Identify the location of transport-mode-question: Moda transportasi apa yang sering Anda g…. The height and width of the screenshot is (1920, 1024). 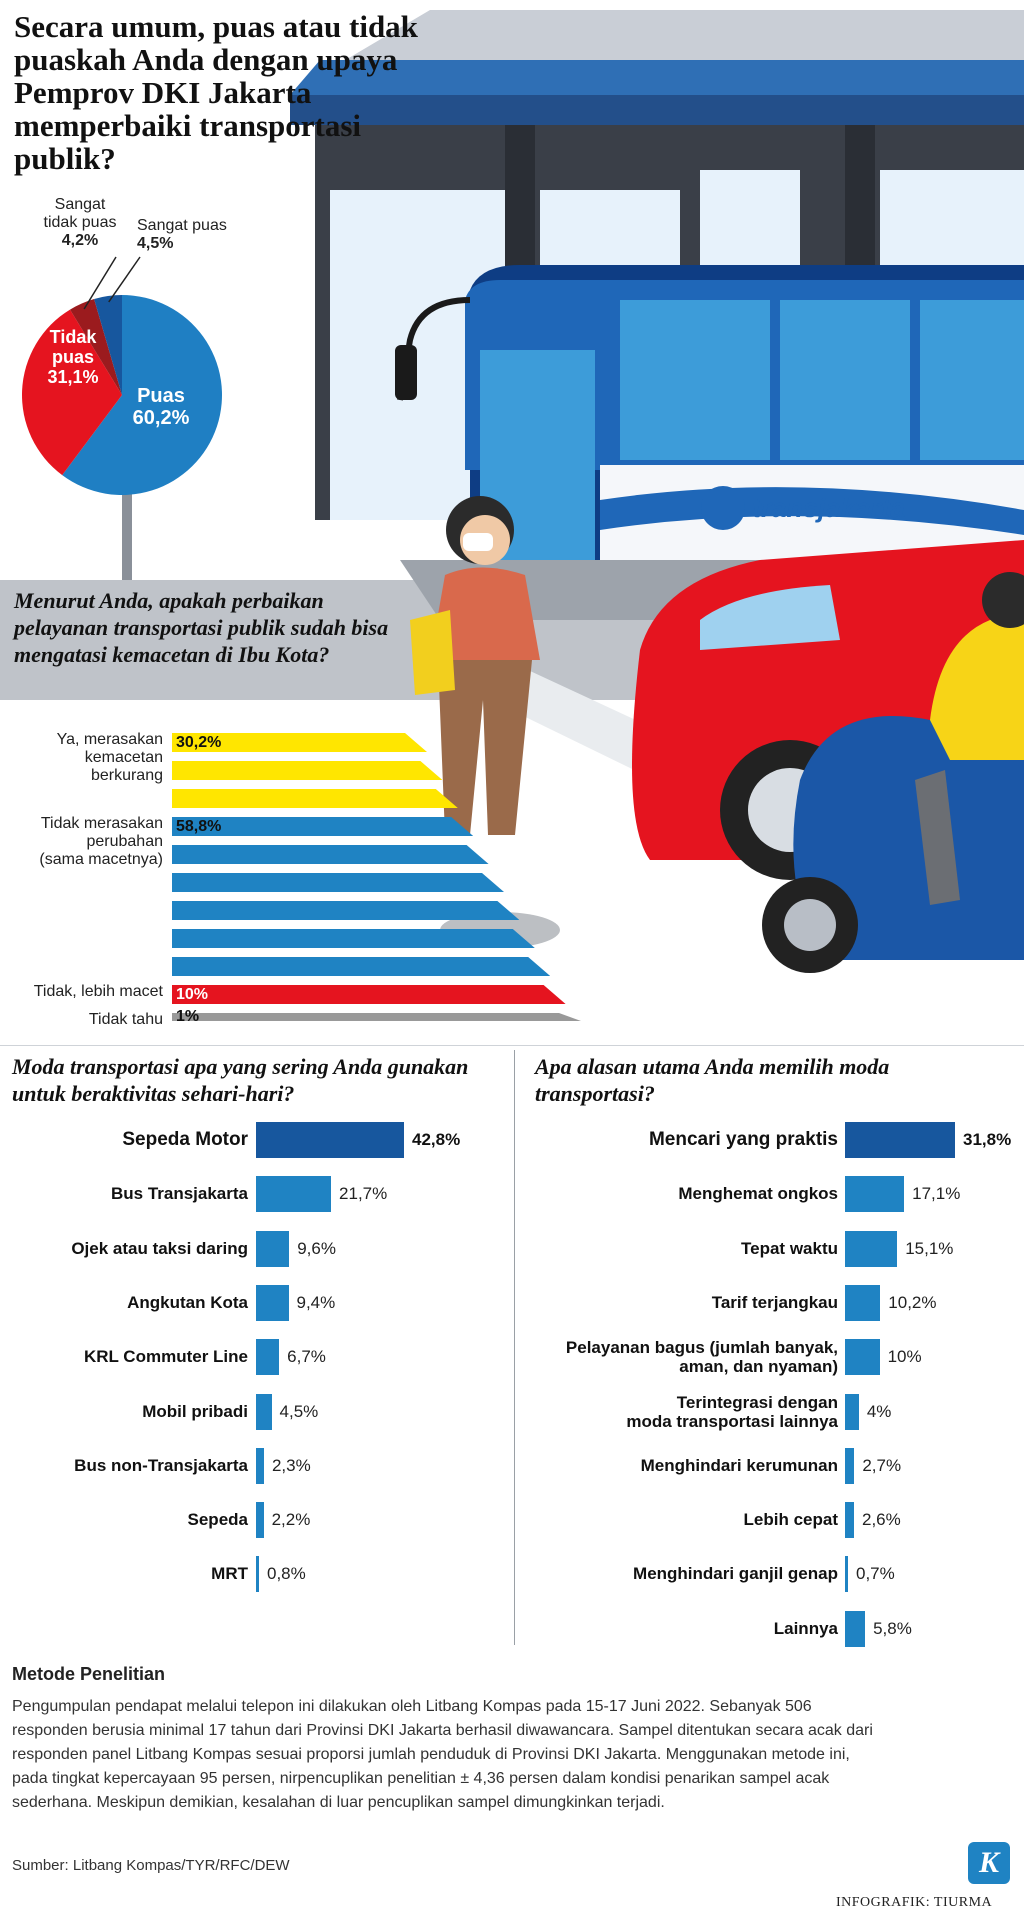
(240, 1080).